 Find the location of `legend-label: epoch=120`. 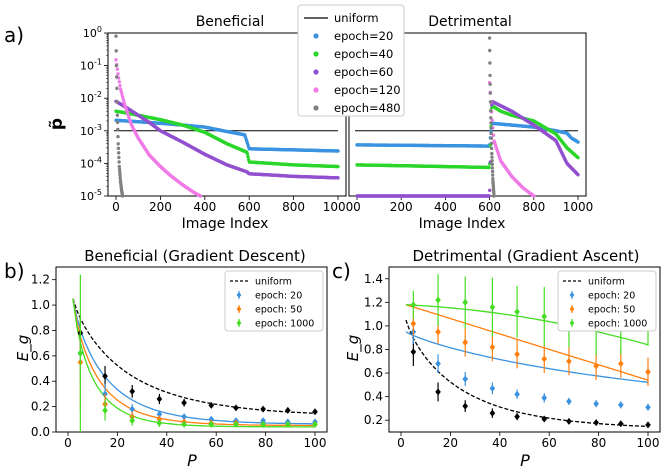

legend-label: epoch=120 is located at coordinates (367, 90).